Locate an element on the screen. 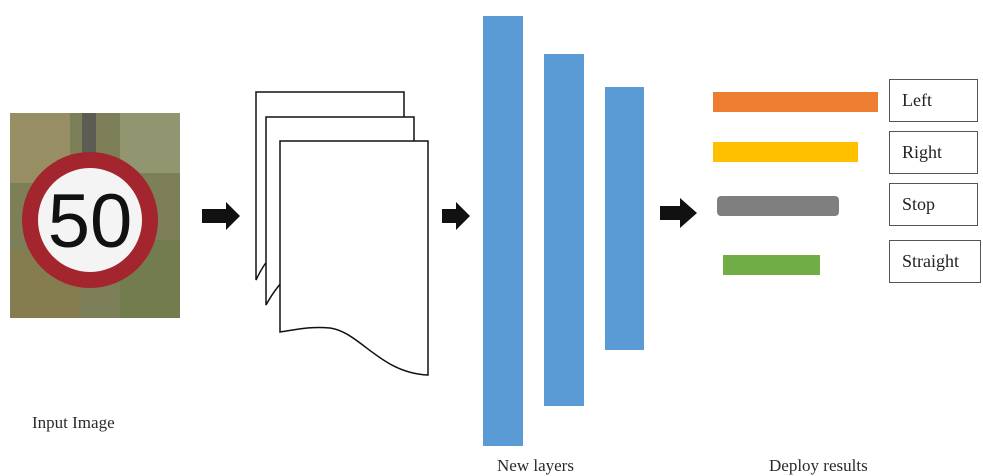  input-image-caption: Input Image is located at coordinates (73, 422).